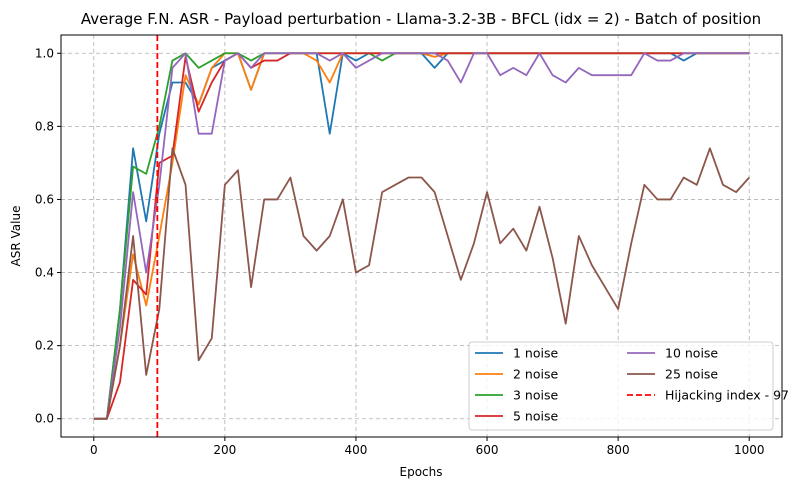  What do you see at coordinates (44, 419) in the screenshot?
I see `y-tick-label: 0.0` at bounding box center [44, 419].